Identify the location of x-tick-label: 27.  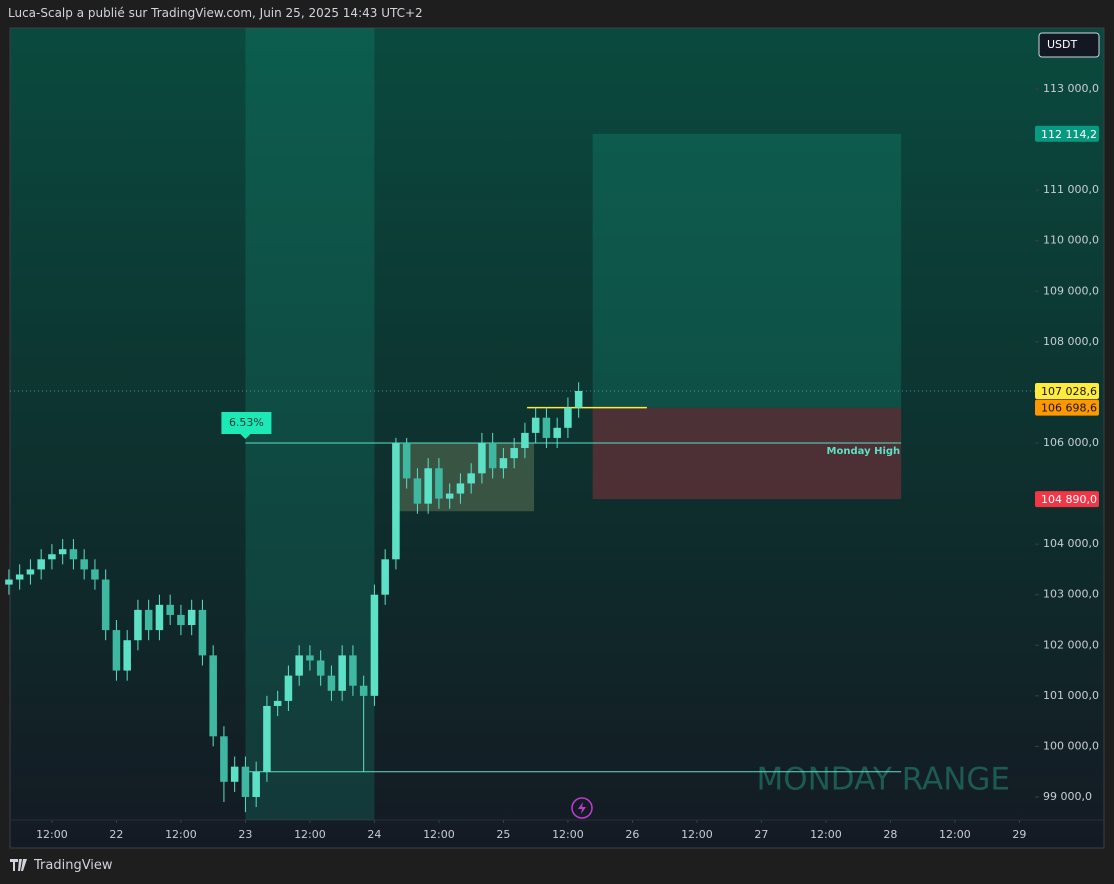
(761, 834).